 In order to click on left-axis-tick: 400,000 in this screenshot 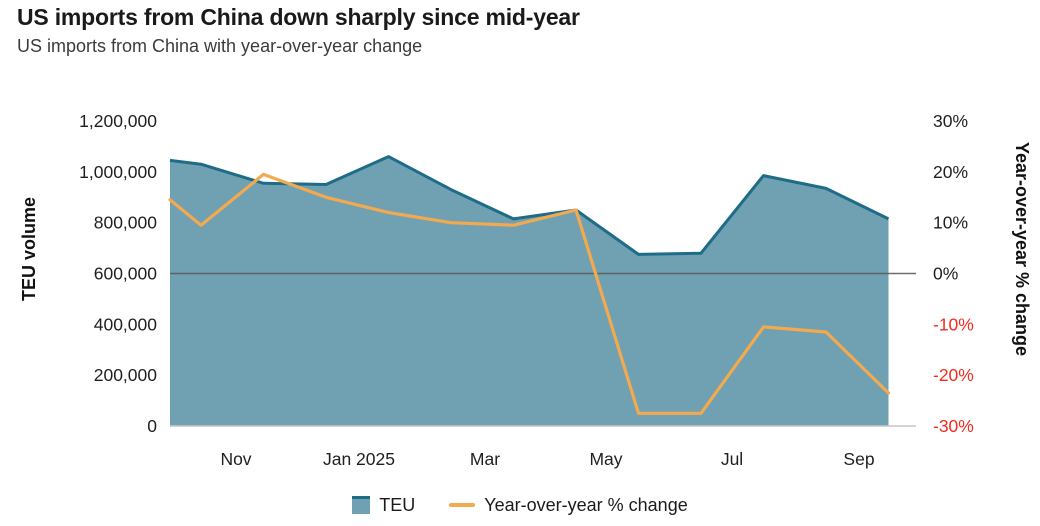, I will do `click(126, 324)`.